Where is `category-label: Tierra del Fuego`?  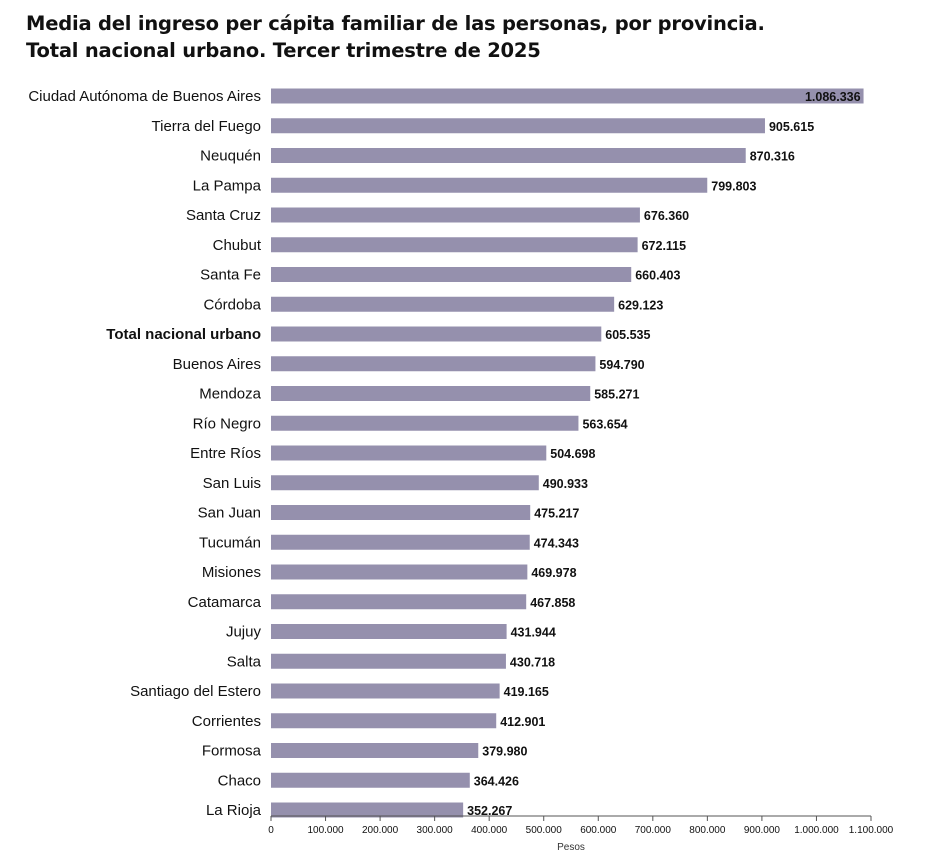
category-label: Tierra del Fuego is located at coordinates (207, 126).